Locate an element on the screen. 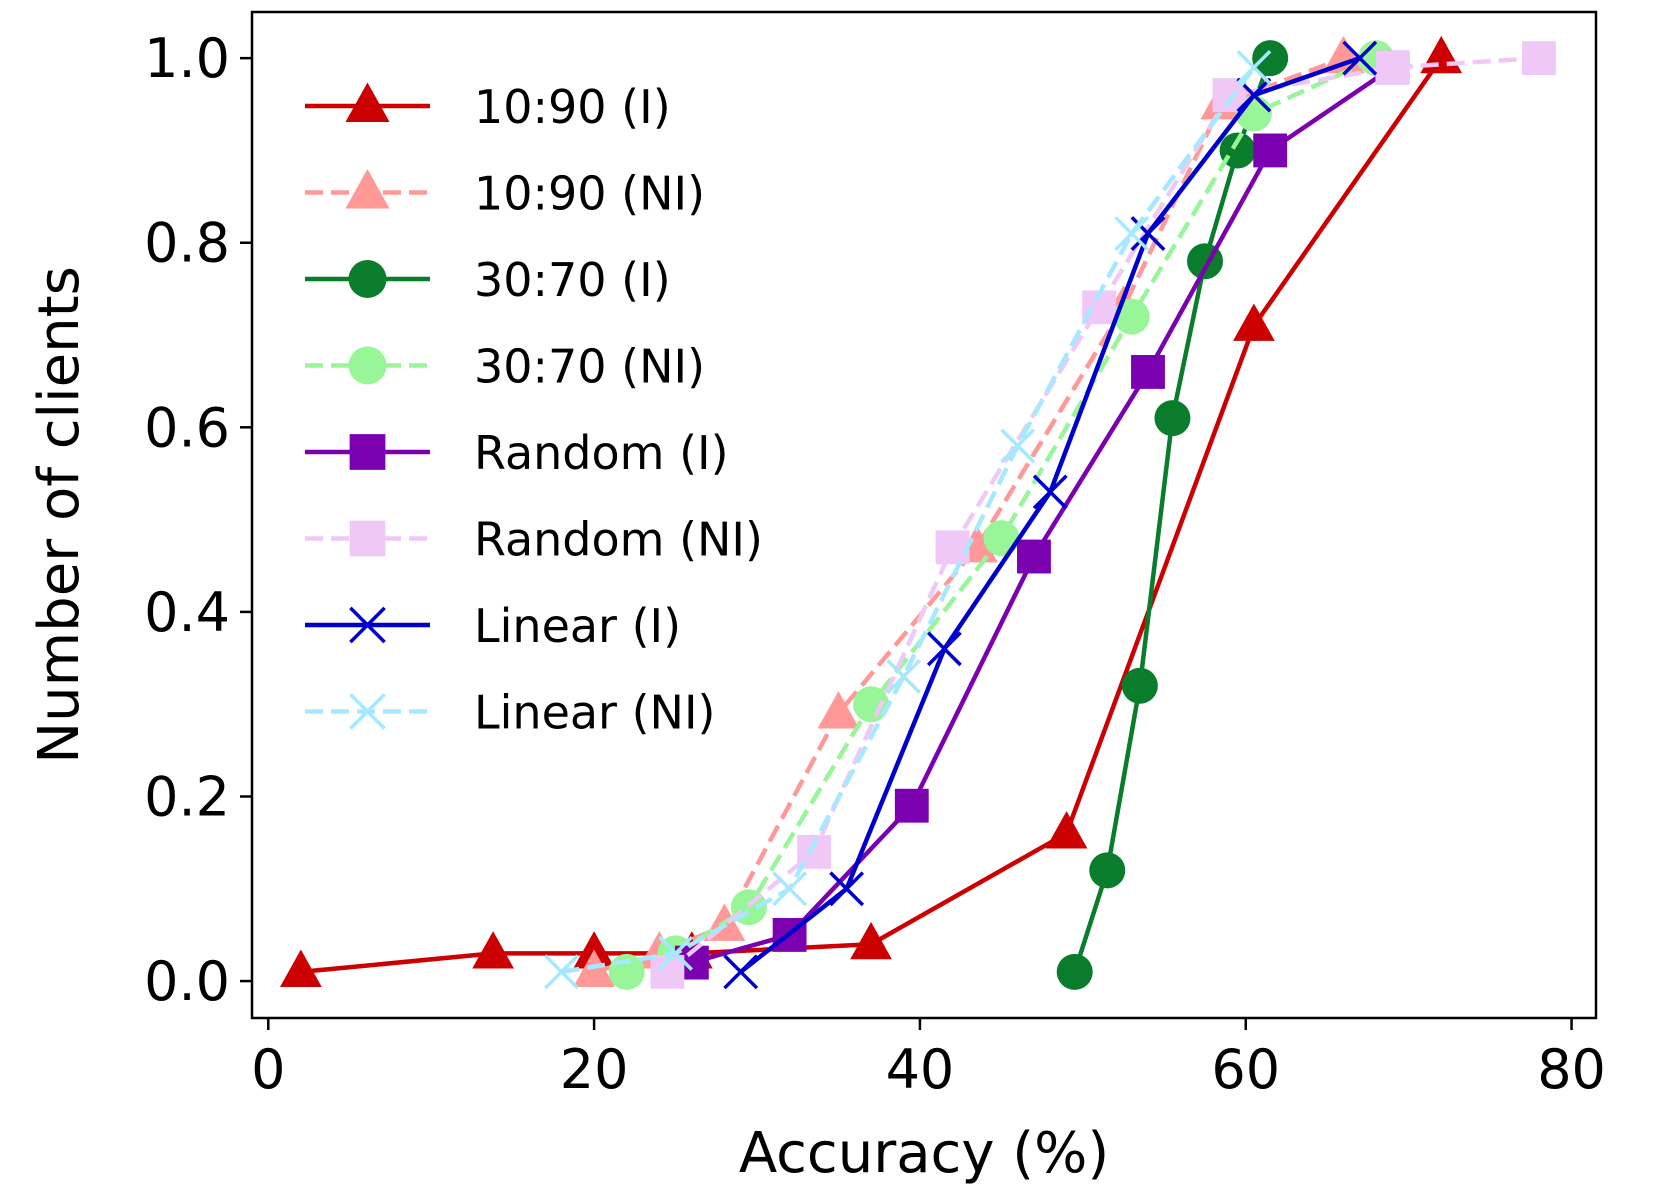  legend-entry: 30:70 (NI) is located at coordinates (505, 367).